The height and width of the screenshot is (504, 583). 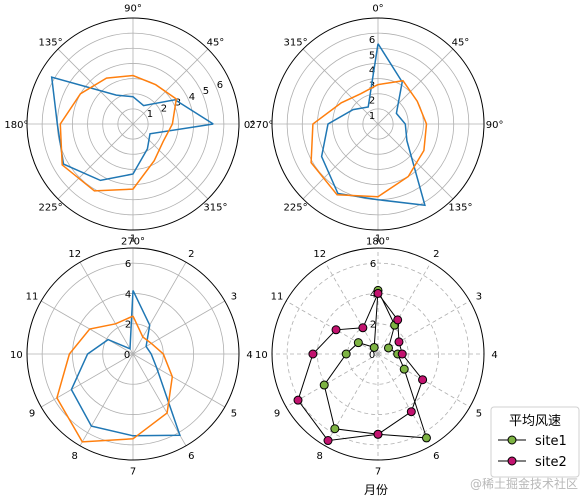 What do you see at coordinates (16, 355) in the screenshot?
I see `theta-tick-label: 10` at bounding box center [16, 355].